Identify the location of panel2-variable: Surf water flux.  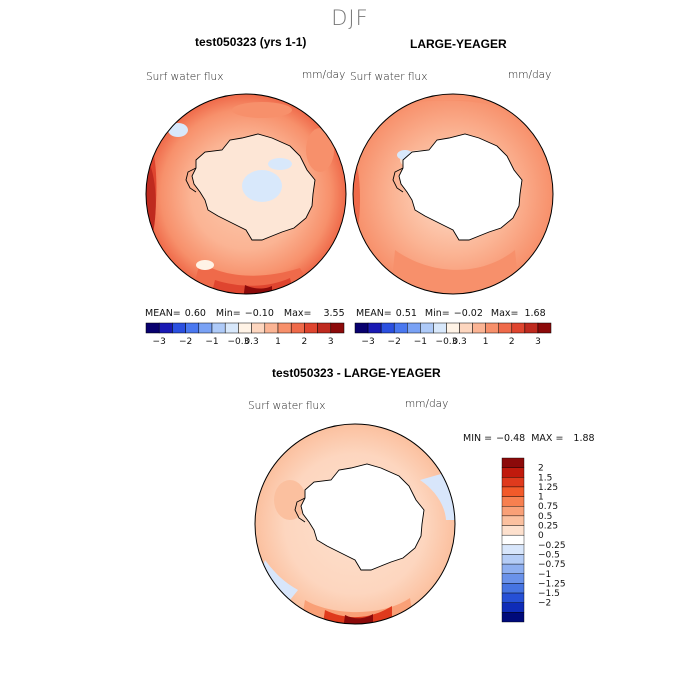
(389, 77).